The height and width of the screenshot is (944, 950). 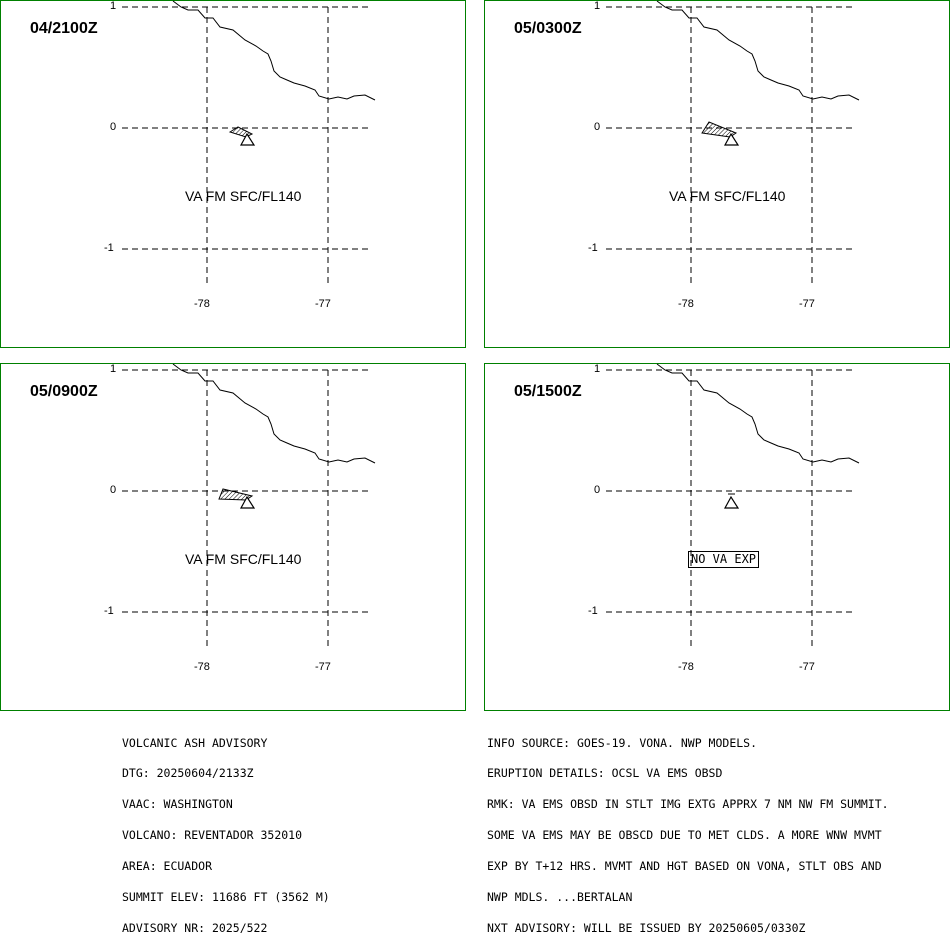 I want to click on advisory-line: DTG: 20250604/2133Z, so click(x=188, y=773).